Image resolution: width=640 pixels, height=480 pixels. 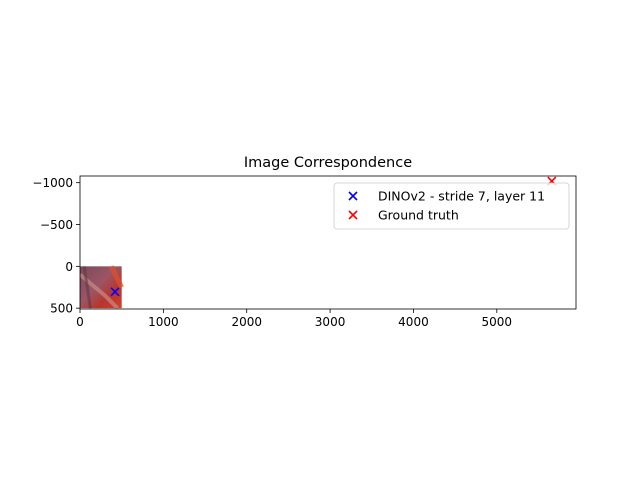 What do you see at coordinates (56, 246) in the screenshot?
I see `y-axis: −1000 −500 0 500` at bounding box center [56, 246].